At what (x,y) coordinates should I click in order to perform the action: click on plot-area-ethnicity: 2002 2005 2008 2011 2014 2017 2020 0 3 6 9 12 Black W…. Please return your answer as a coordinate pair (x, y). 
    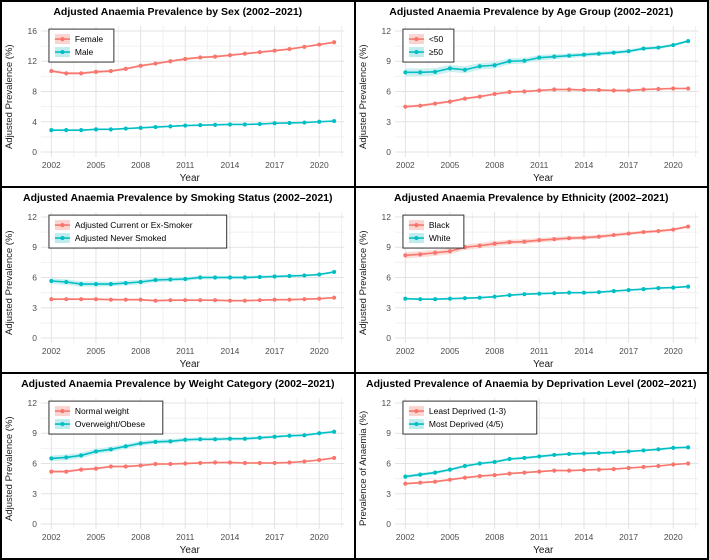
    Looking at the image, I should click on (540, 284).